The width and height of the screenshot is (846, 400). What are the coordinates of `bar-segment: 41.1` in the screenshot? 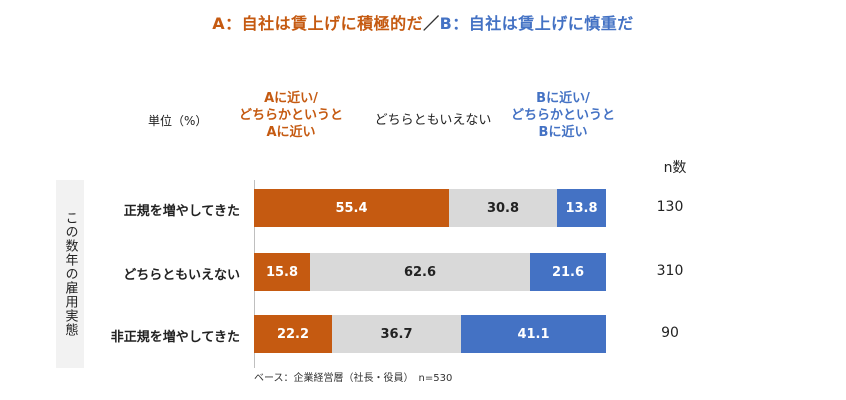 It's located at (533, 334).